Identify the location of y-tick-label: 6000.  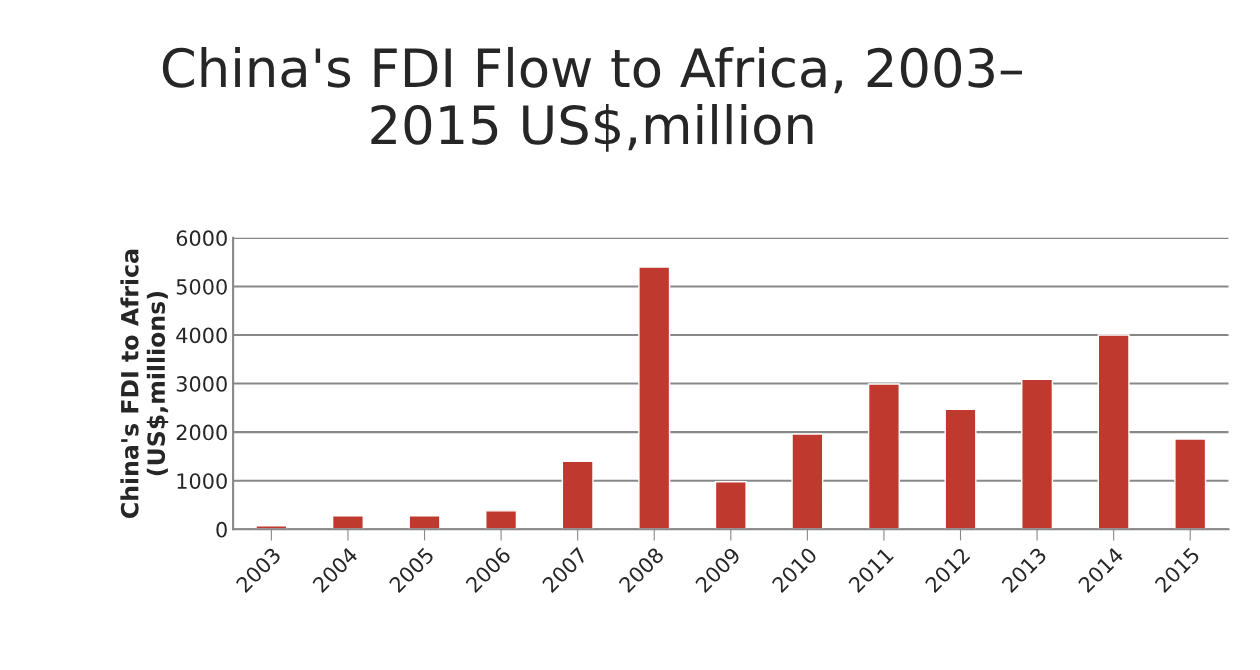
(201, 238).